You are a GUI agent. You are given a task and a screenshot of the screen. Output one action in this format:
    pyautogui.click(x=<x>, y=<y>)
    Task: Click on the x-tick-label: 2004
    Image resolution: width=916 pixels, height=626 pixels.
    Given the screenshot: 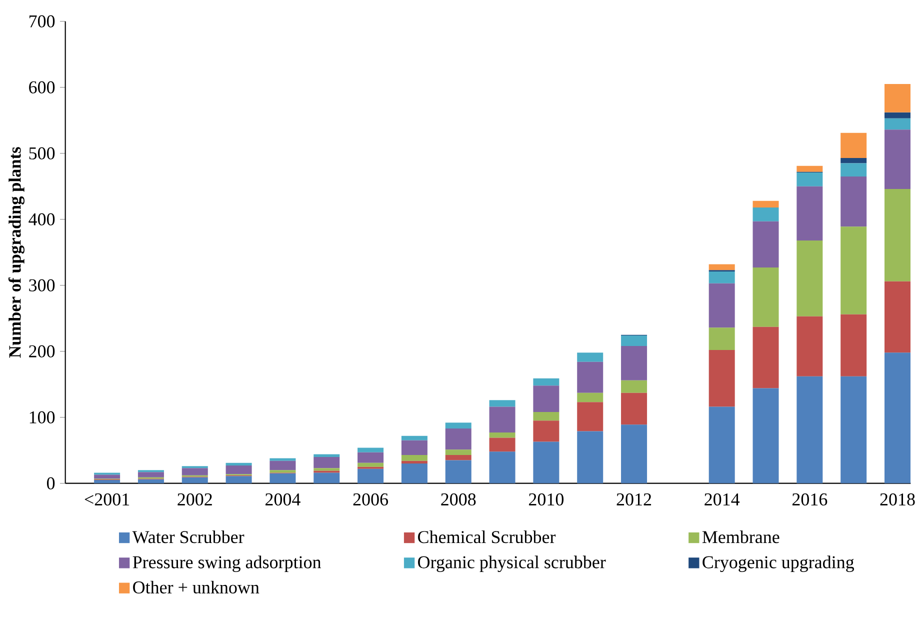 What is the action you would take?
    pyautogui.click(x=283, y=499)
    